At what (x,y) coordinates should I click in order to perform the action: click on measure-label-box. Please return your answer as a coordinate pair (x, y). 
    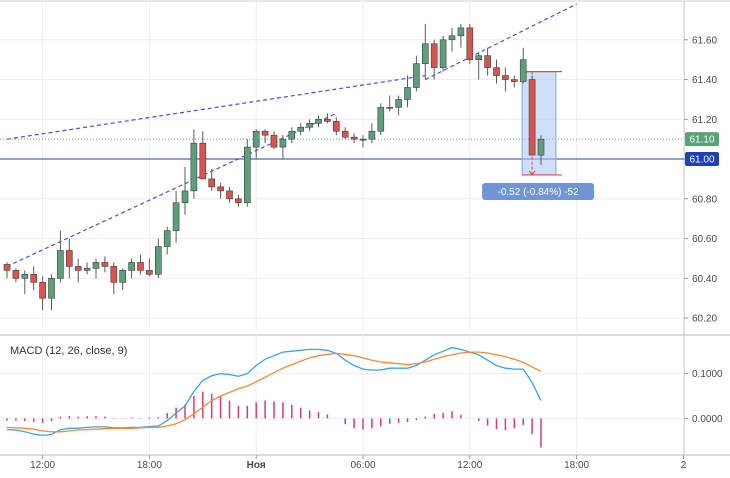
    Looking at the image, I should click on (538, 191).